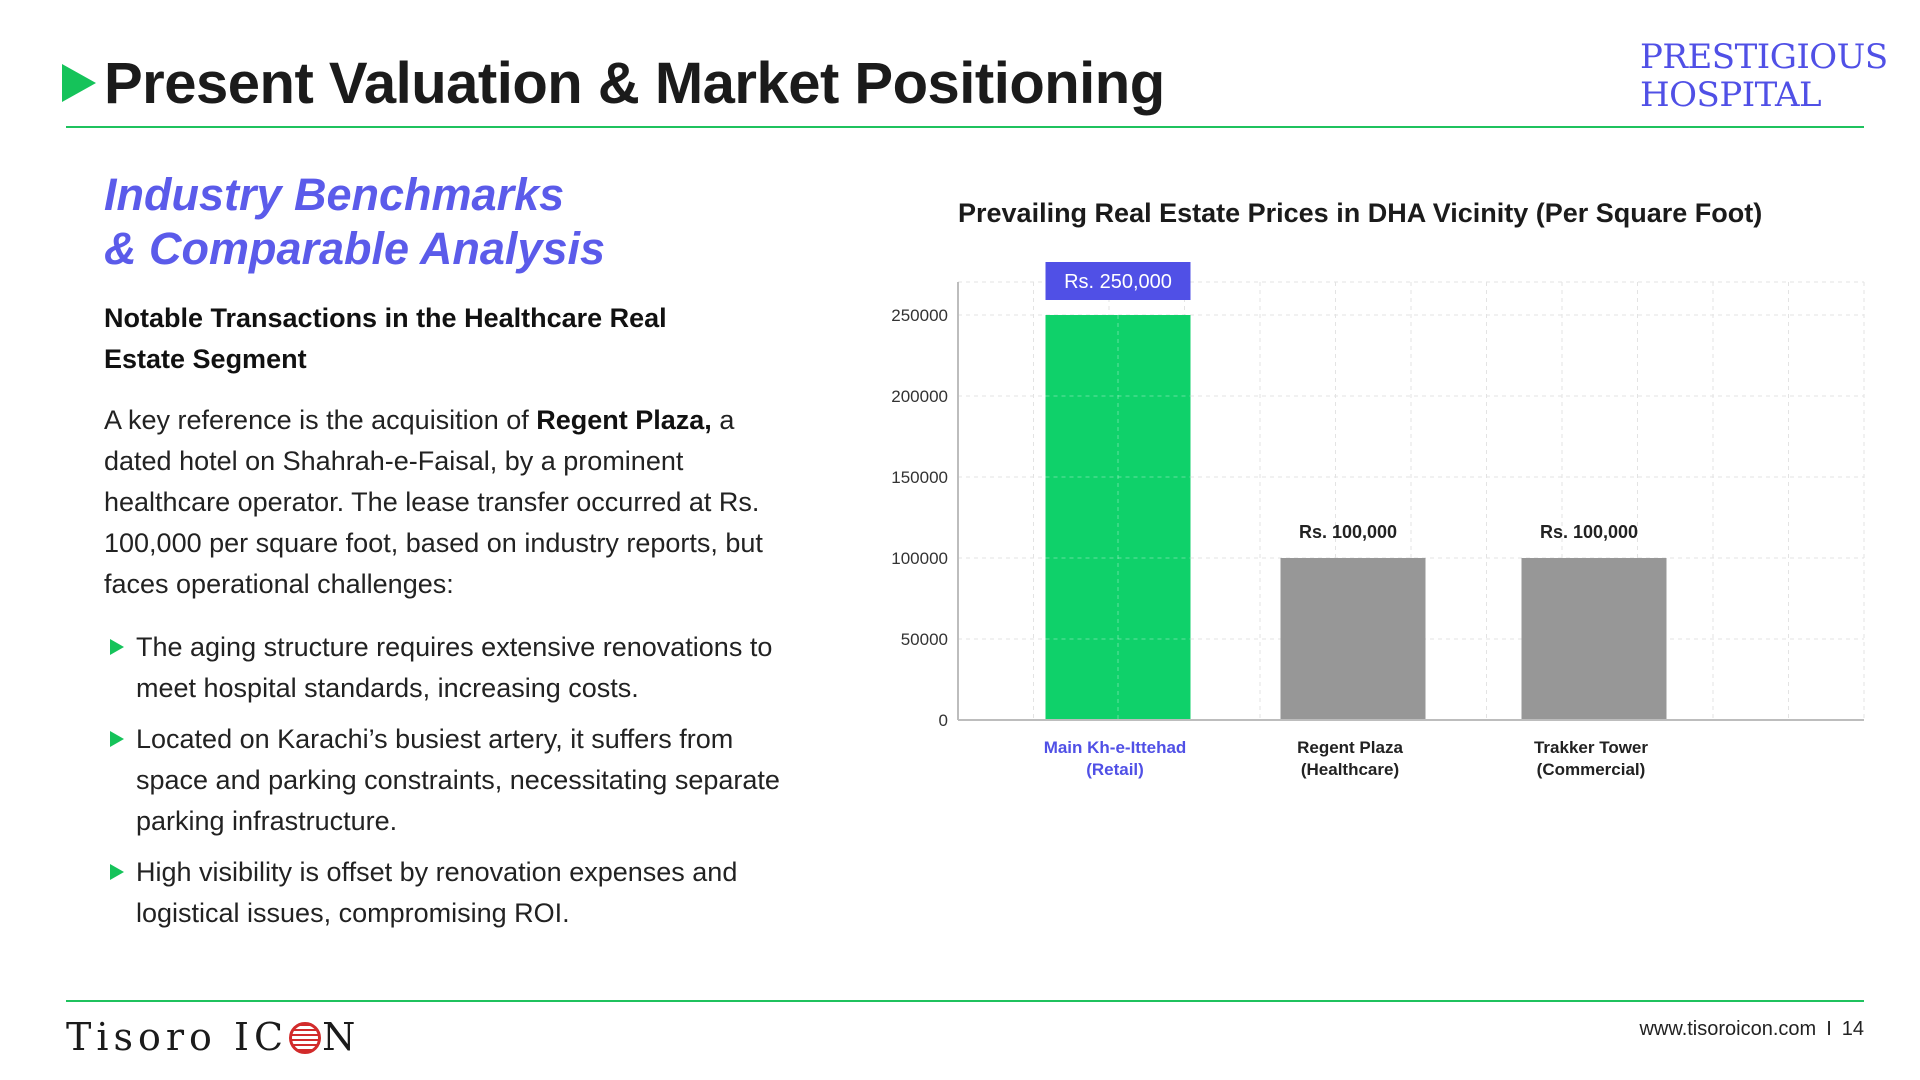  I want to click on y-tick-label: 200000, so click(919, 396).